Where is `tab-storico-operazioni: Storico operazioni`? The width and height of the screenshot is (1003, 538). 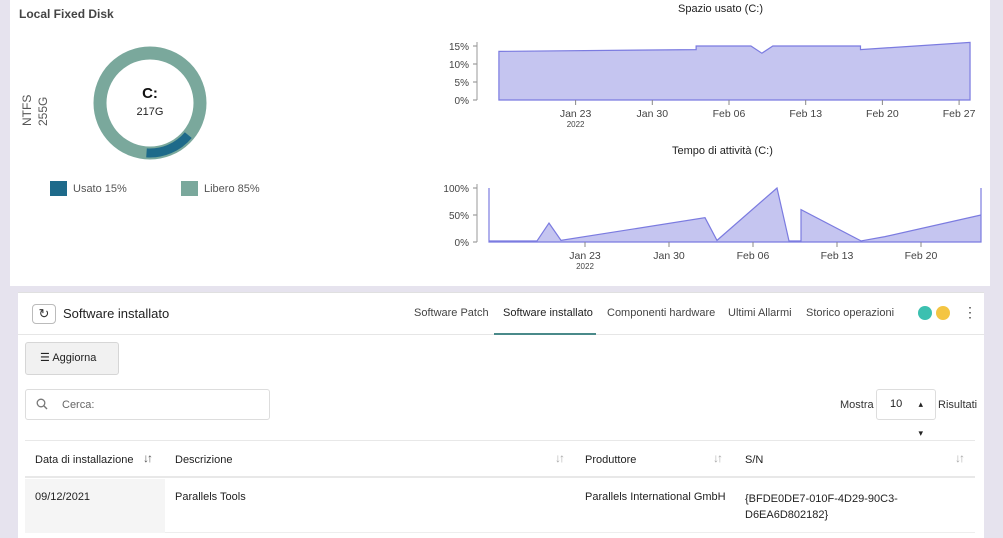
tab-storico-operazioni: Storico operazioni is located at coordinates (850, 313).